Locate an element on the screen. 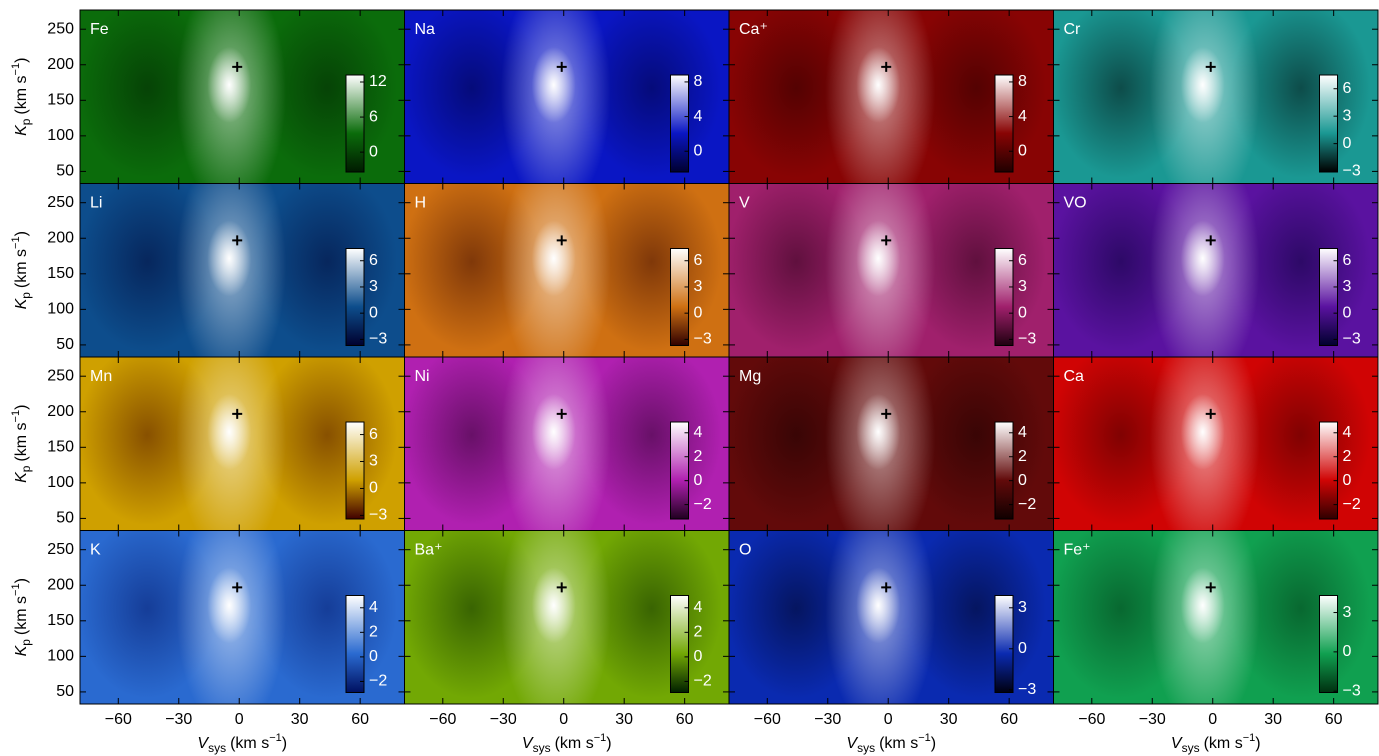  panel: Ca −2 0 2 4 is located at coordinates (1216, 443).